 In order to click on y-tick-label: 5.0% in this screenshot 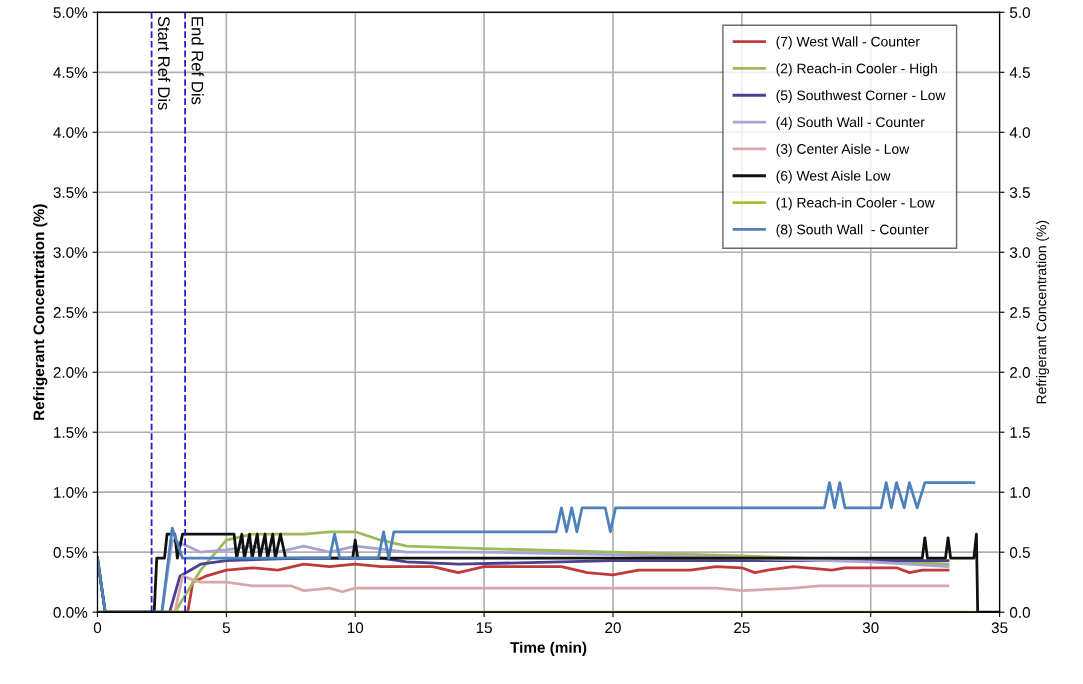, I will do `click(70, 12)`.